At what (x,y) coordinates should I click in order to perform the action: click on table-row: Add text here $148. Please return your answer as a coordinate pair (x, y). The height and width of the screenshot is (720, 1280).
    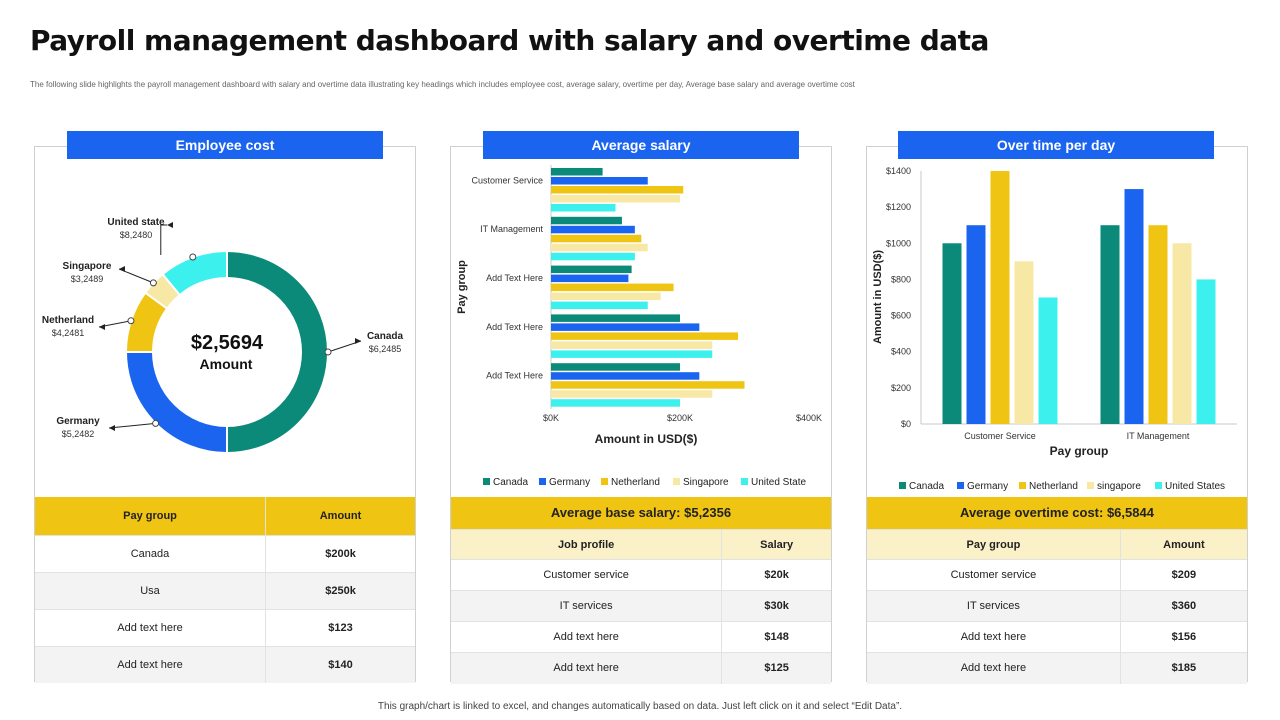
    Looking at the image, I should click on (641, 637).